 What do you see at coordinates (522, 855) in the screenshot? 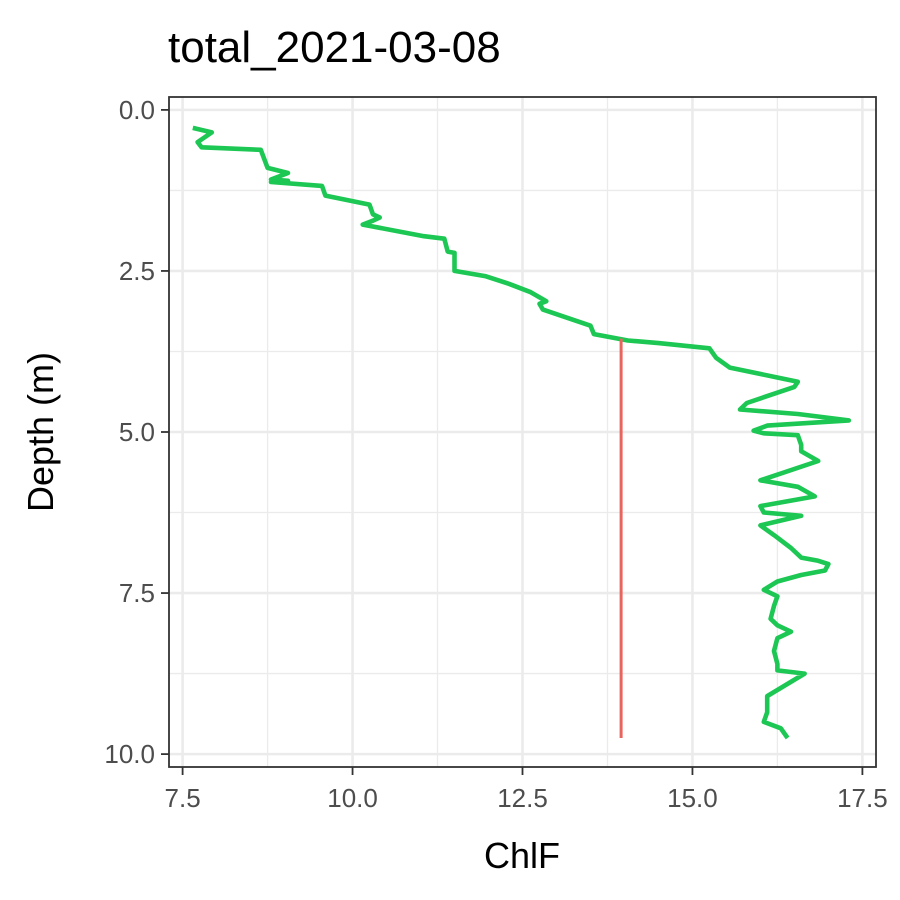
I see `x-axis-title: ChlF` at bounding box center [522, 855].